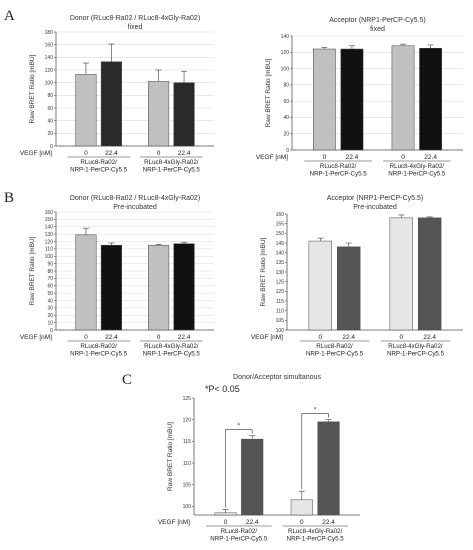 The height and width of the screenshot is (550, 473). I want to click on y-tick-label: 130, so click(49, 235).